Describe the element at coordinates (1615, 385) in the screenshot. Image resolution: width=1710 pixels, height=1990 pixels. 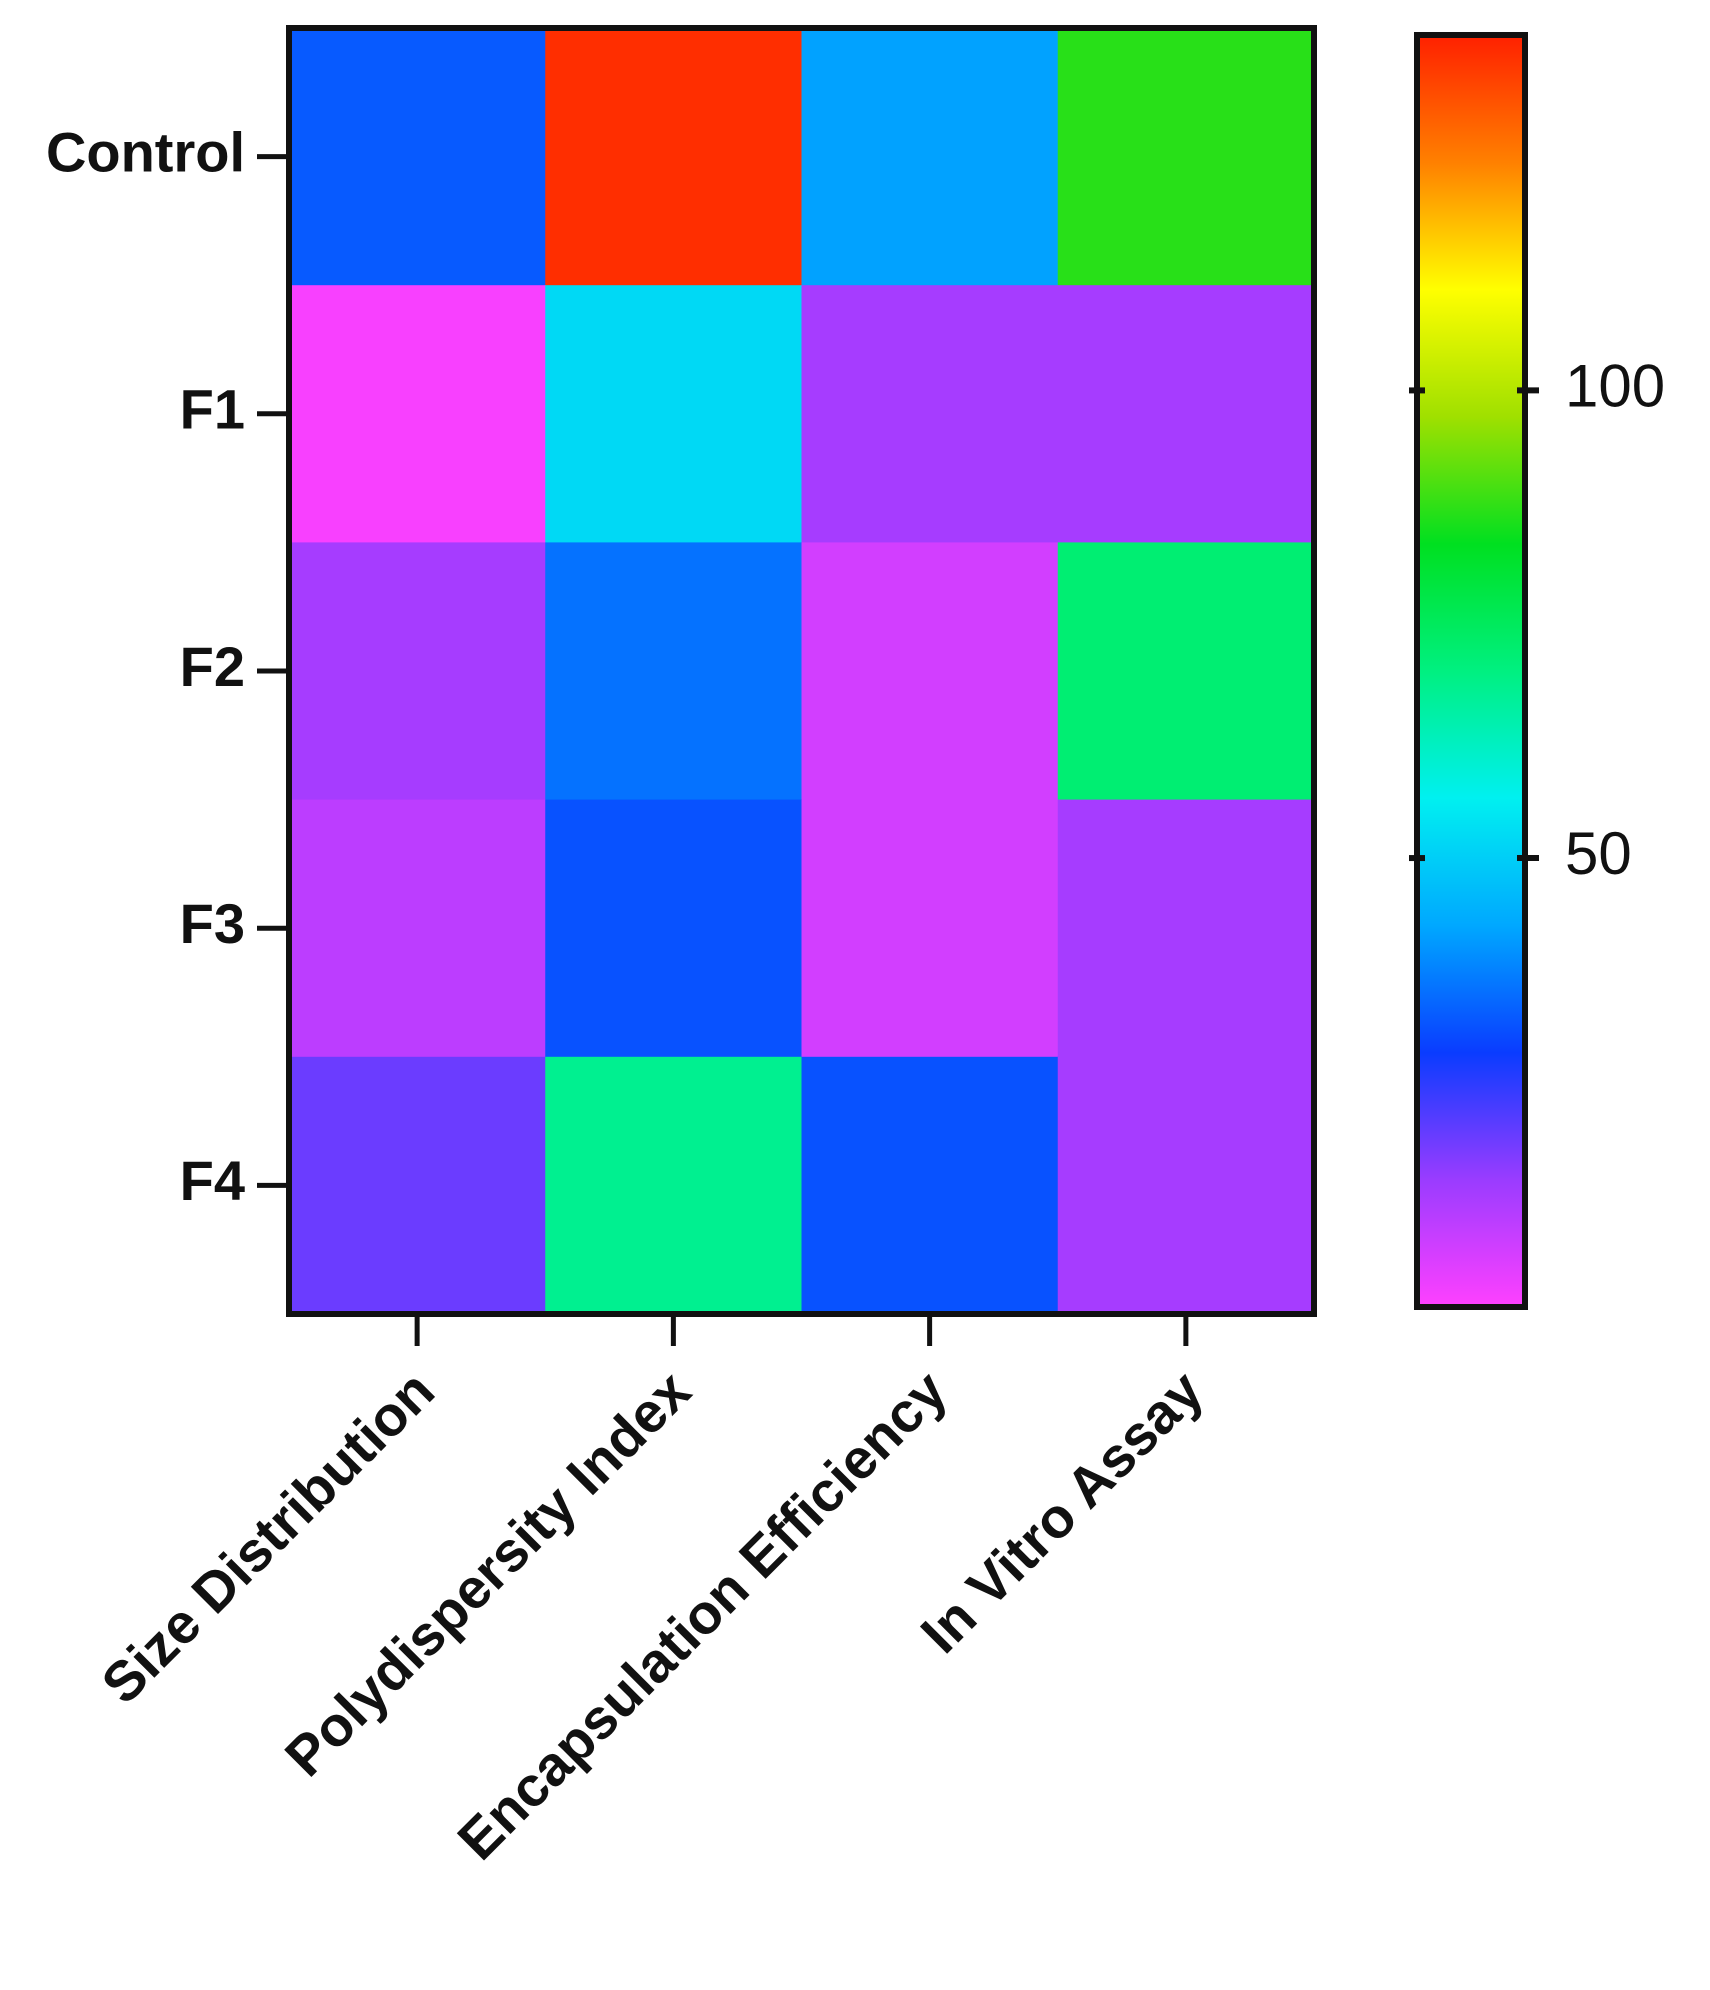
I see `colorbar-tick-label: 100` at that location.